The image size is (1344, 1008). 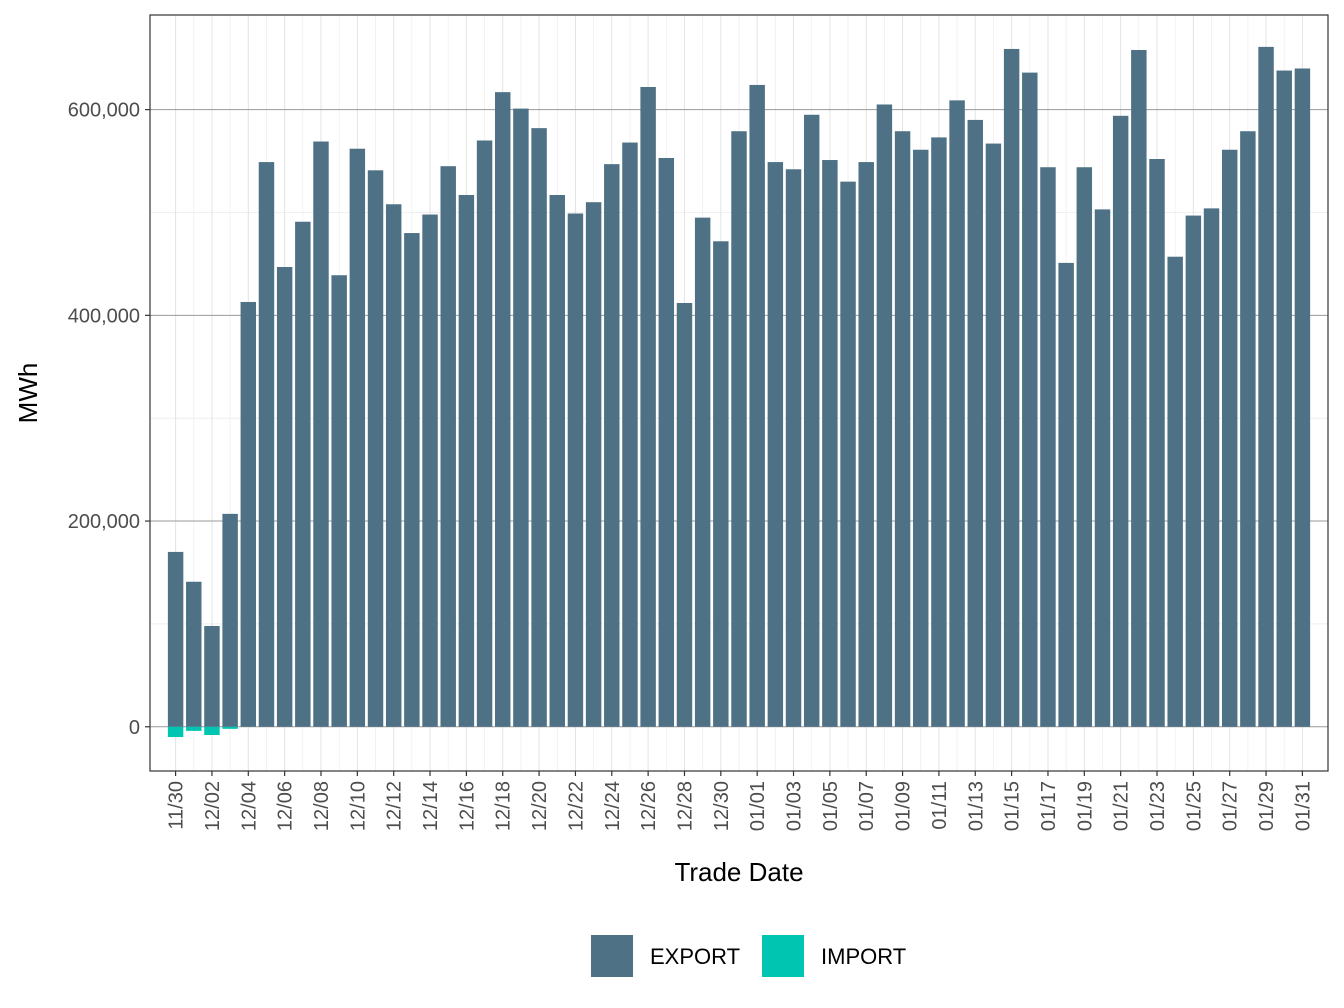 I want to click on x-tick-label: 01/31, so click(x=1303, y=806).